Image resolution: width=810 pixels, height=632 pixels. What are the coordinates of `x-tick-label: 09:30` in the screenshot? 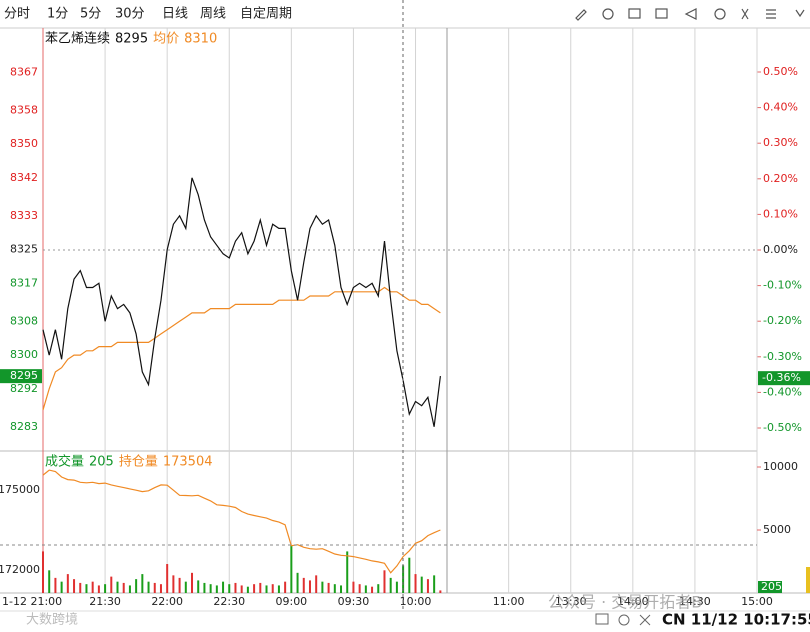 It's located at (354, 601).